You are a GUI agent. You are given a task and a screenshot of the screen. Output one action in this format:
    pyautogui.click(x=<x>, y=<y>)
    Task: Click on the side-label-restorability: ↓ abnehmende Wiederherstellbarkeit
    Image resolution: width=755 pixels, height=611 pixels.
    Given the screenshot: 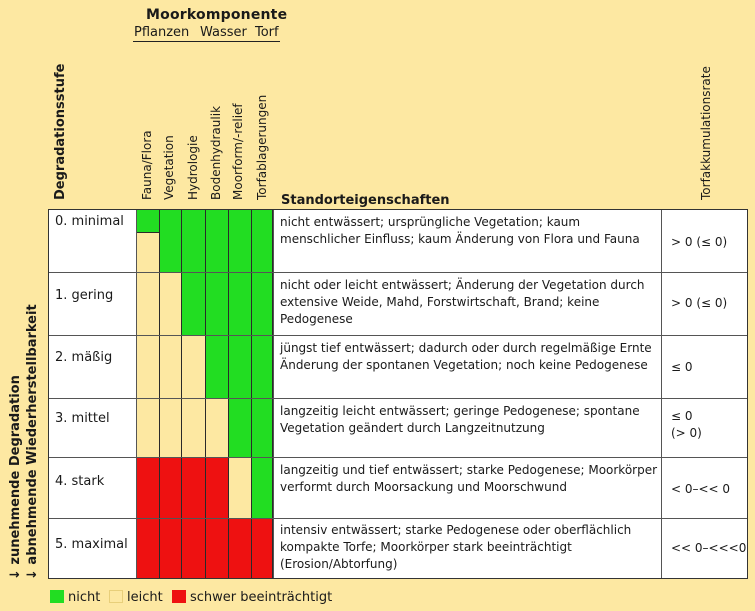 What is the action you would take?
    pyautogui.click(x=32, y=442)
    